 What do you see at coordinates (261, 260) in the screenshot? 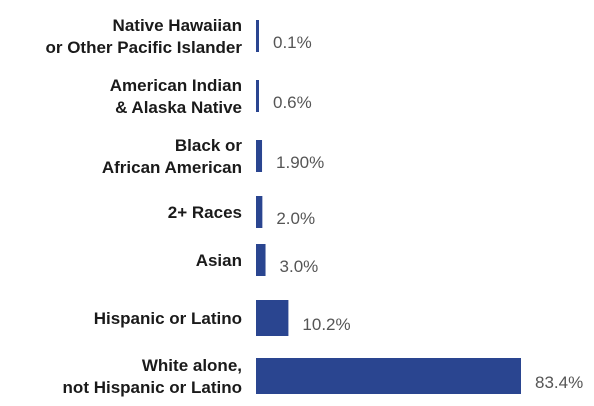
I see `bar-asian` at bounding box center [261, 260].